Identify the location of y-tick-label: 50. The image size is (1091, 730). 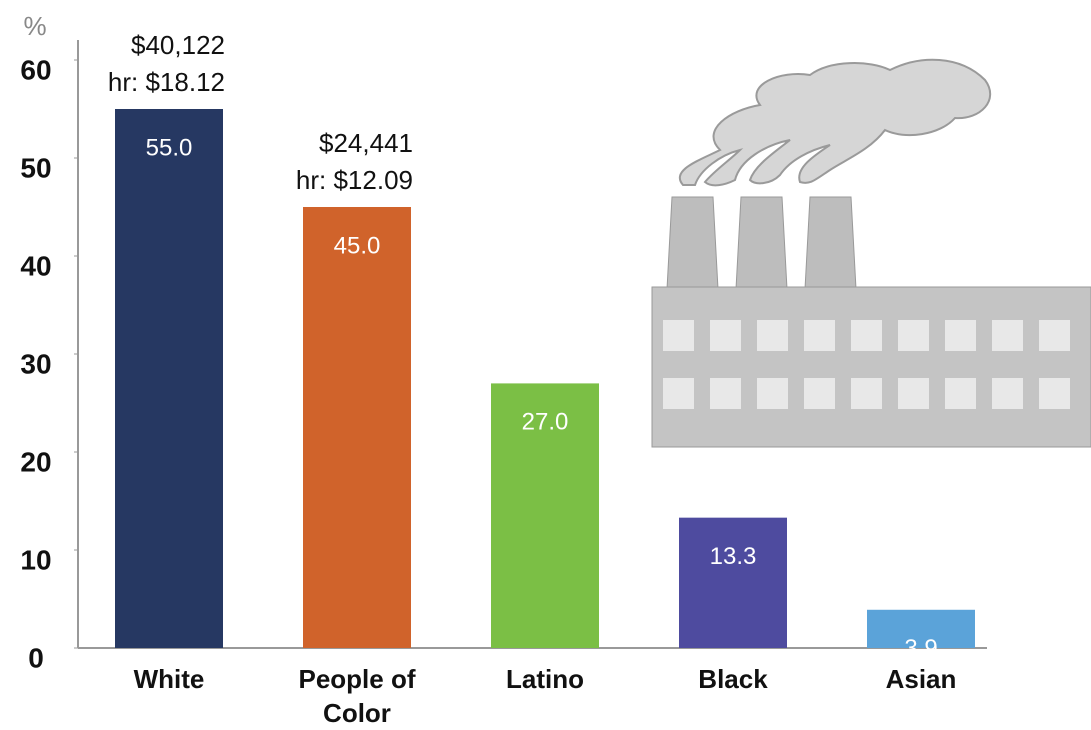
(35, 167).